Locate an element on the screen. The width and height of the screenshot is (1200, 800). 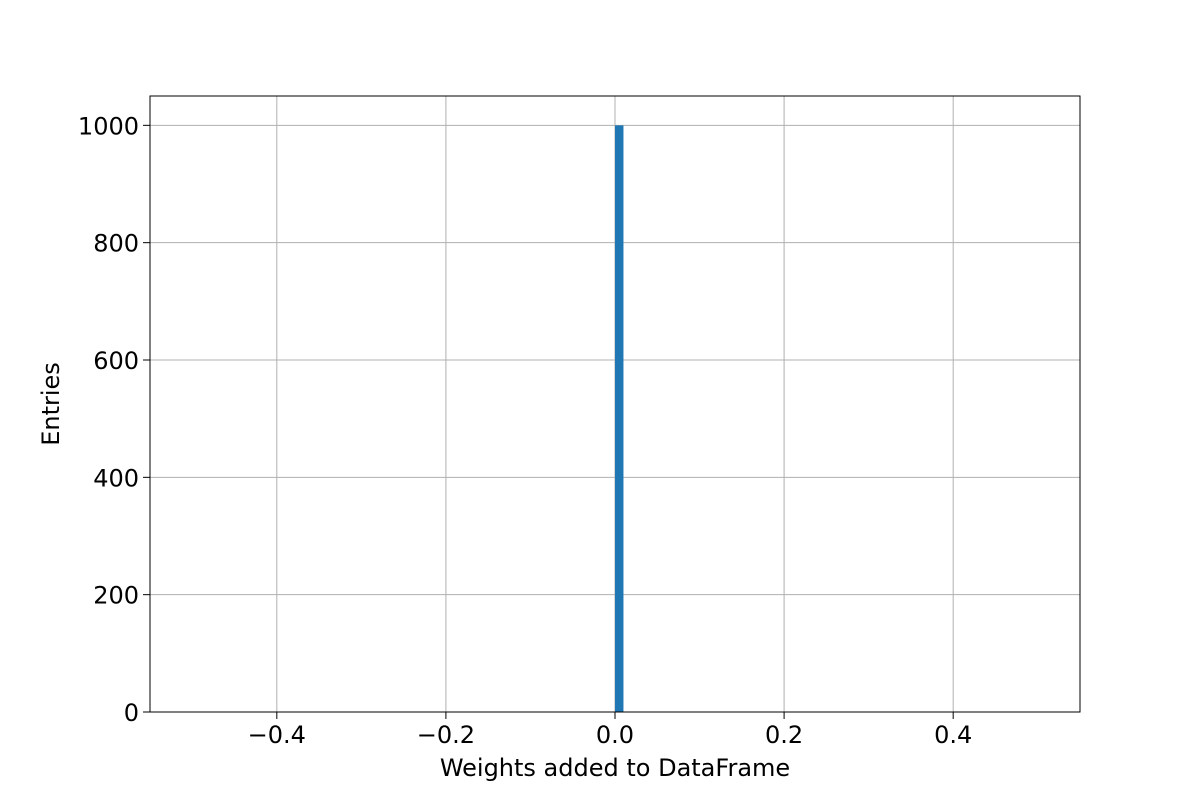
y-tick-label: 600 is located at coordinates (116, 361).